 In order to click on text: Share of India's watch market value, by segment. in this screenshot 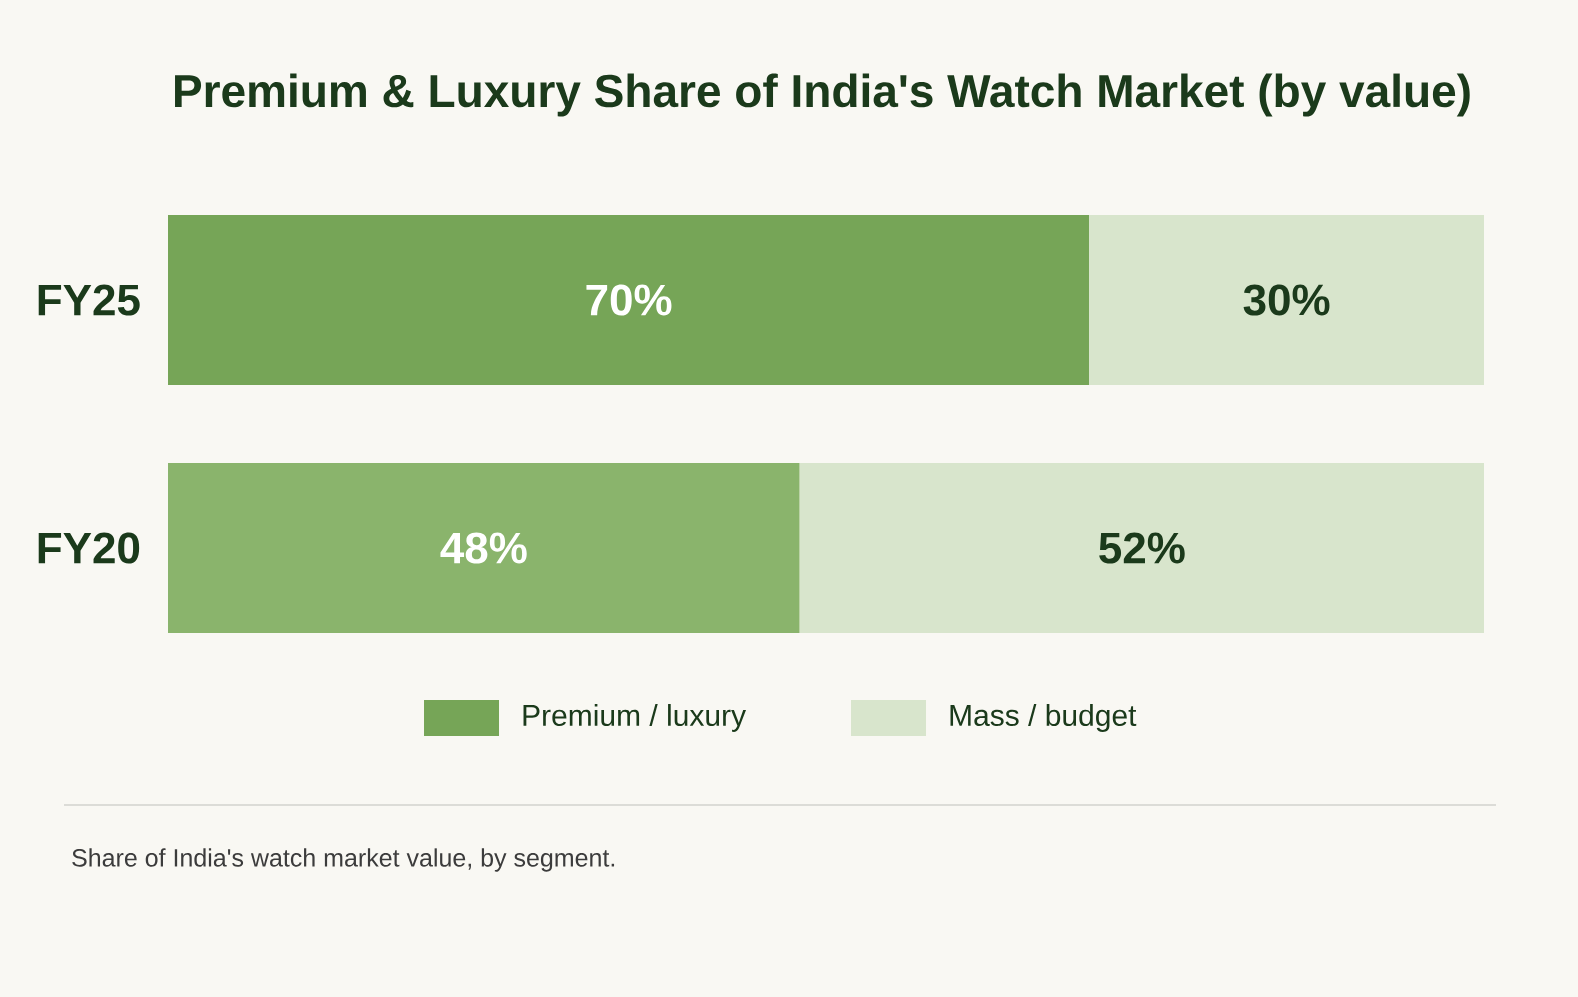, I will do `click(343, 860)`.